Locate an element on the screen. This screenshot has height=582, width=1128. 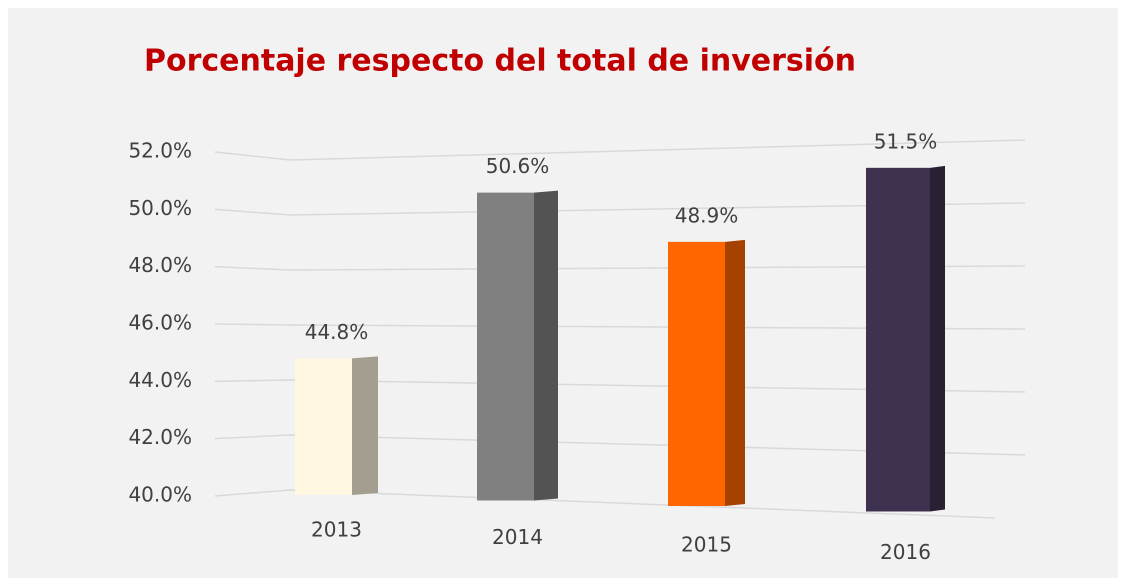
y-tick-label: 50.0% is located at coordinates (160, 208).